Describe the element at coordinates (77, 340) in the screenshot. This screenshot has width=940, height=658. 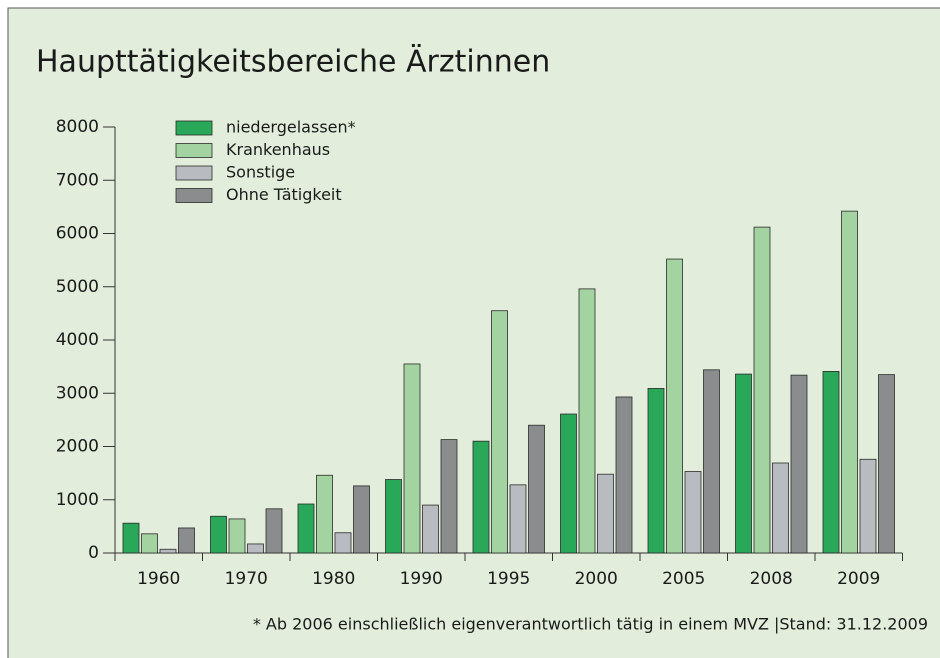
I see `y-tick-label: 4000` at that location.